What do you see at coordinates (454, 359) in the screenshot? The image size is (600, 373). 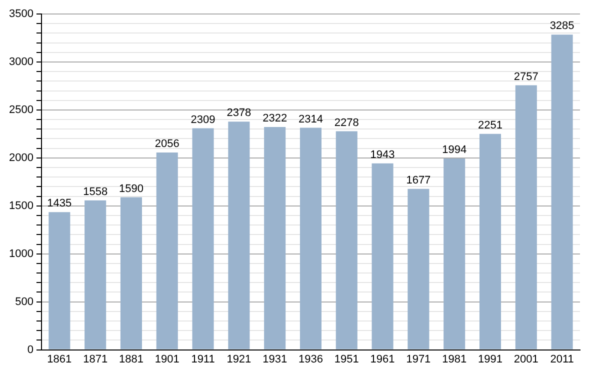 I see `x-tick-label: 1981` at bounding box center [454, 359].